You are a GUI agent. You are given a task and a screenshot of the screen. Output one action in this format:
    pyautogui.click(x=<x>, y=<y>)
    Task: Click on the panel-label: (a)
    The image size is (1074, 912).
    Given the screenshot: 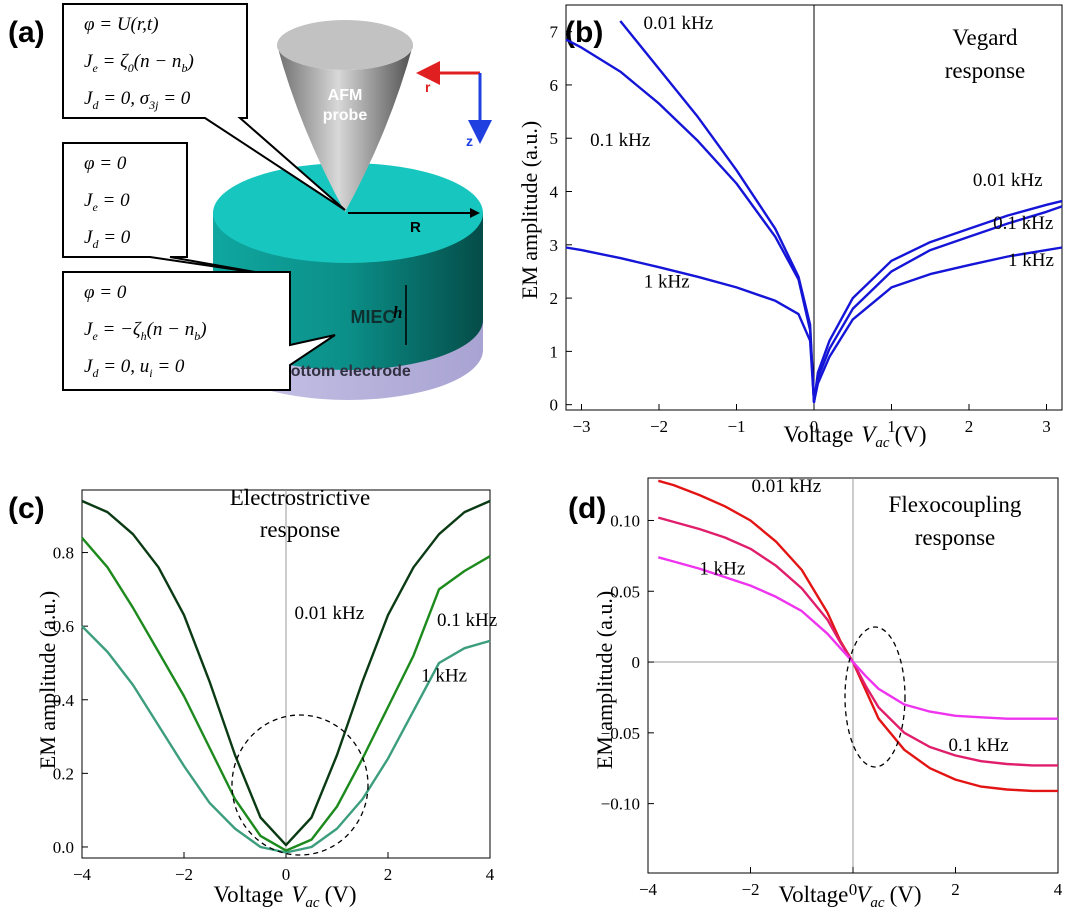 What is the action you would take?
    pyautogui.click(x=26, y=32)
    